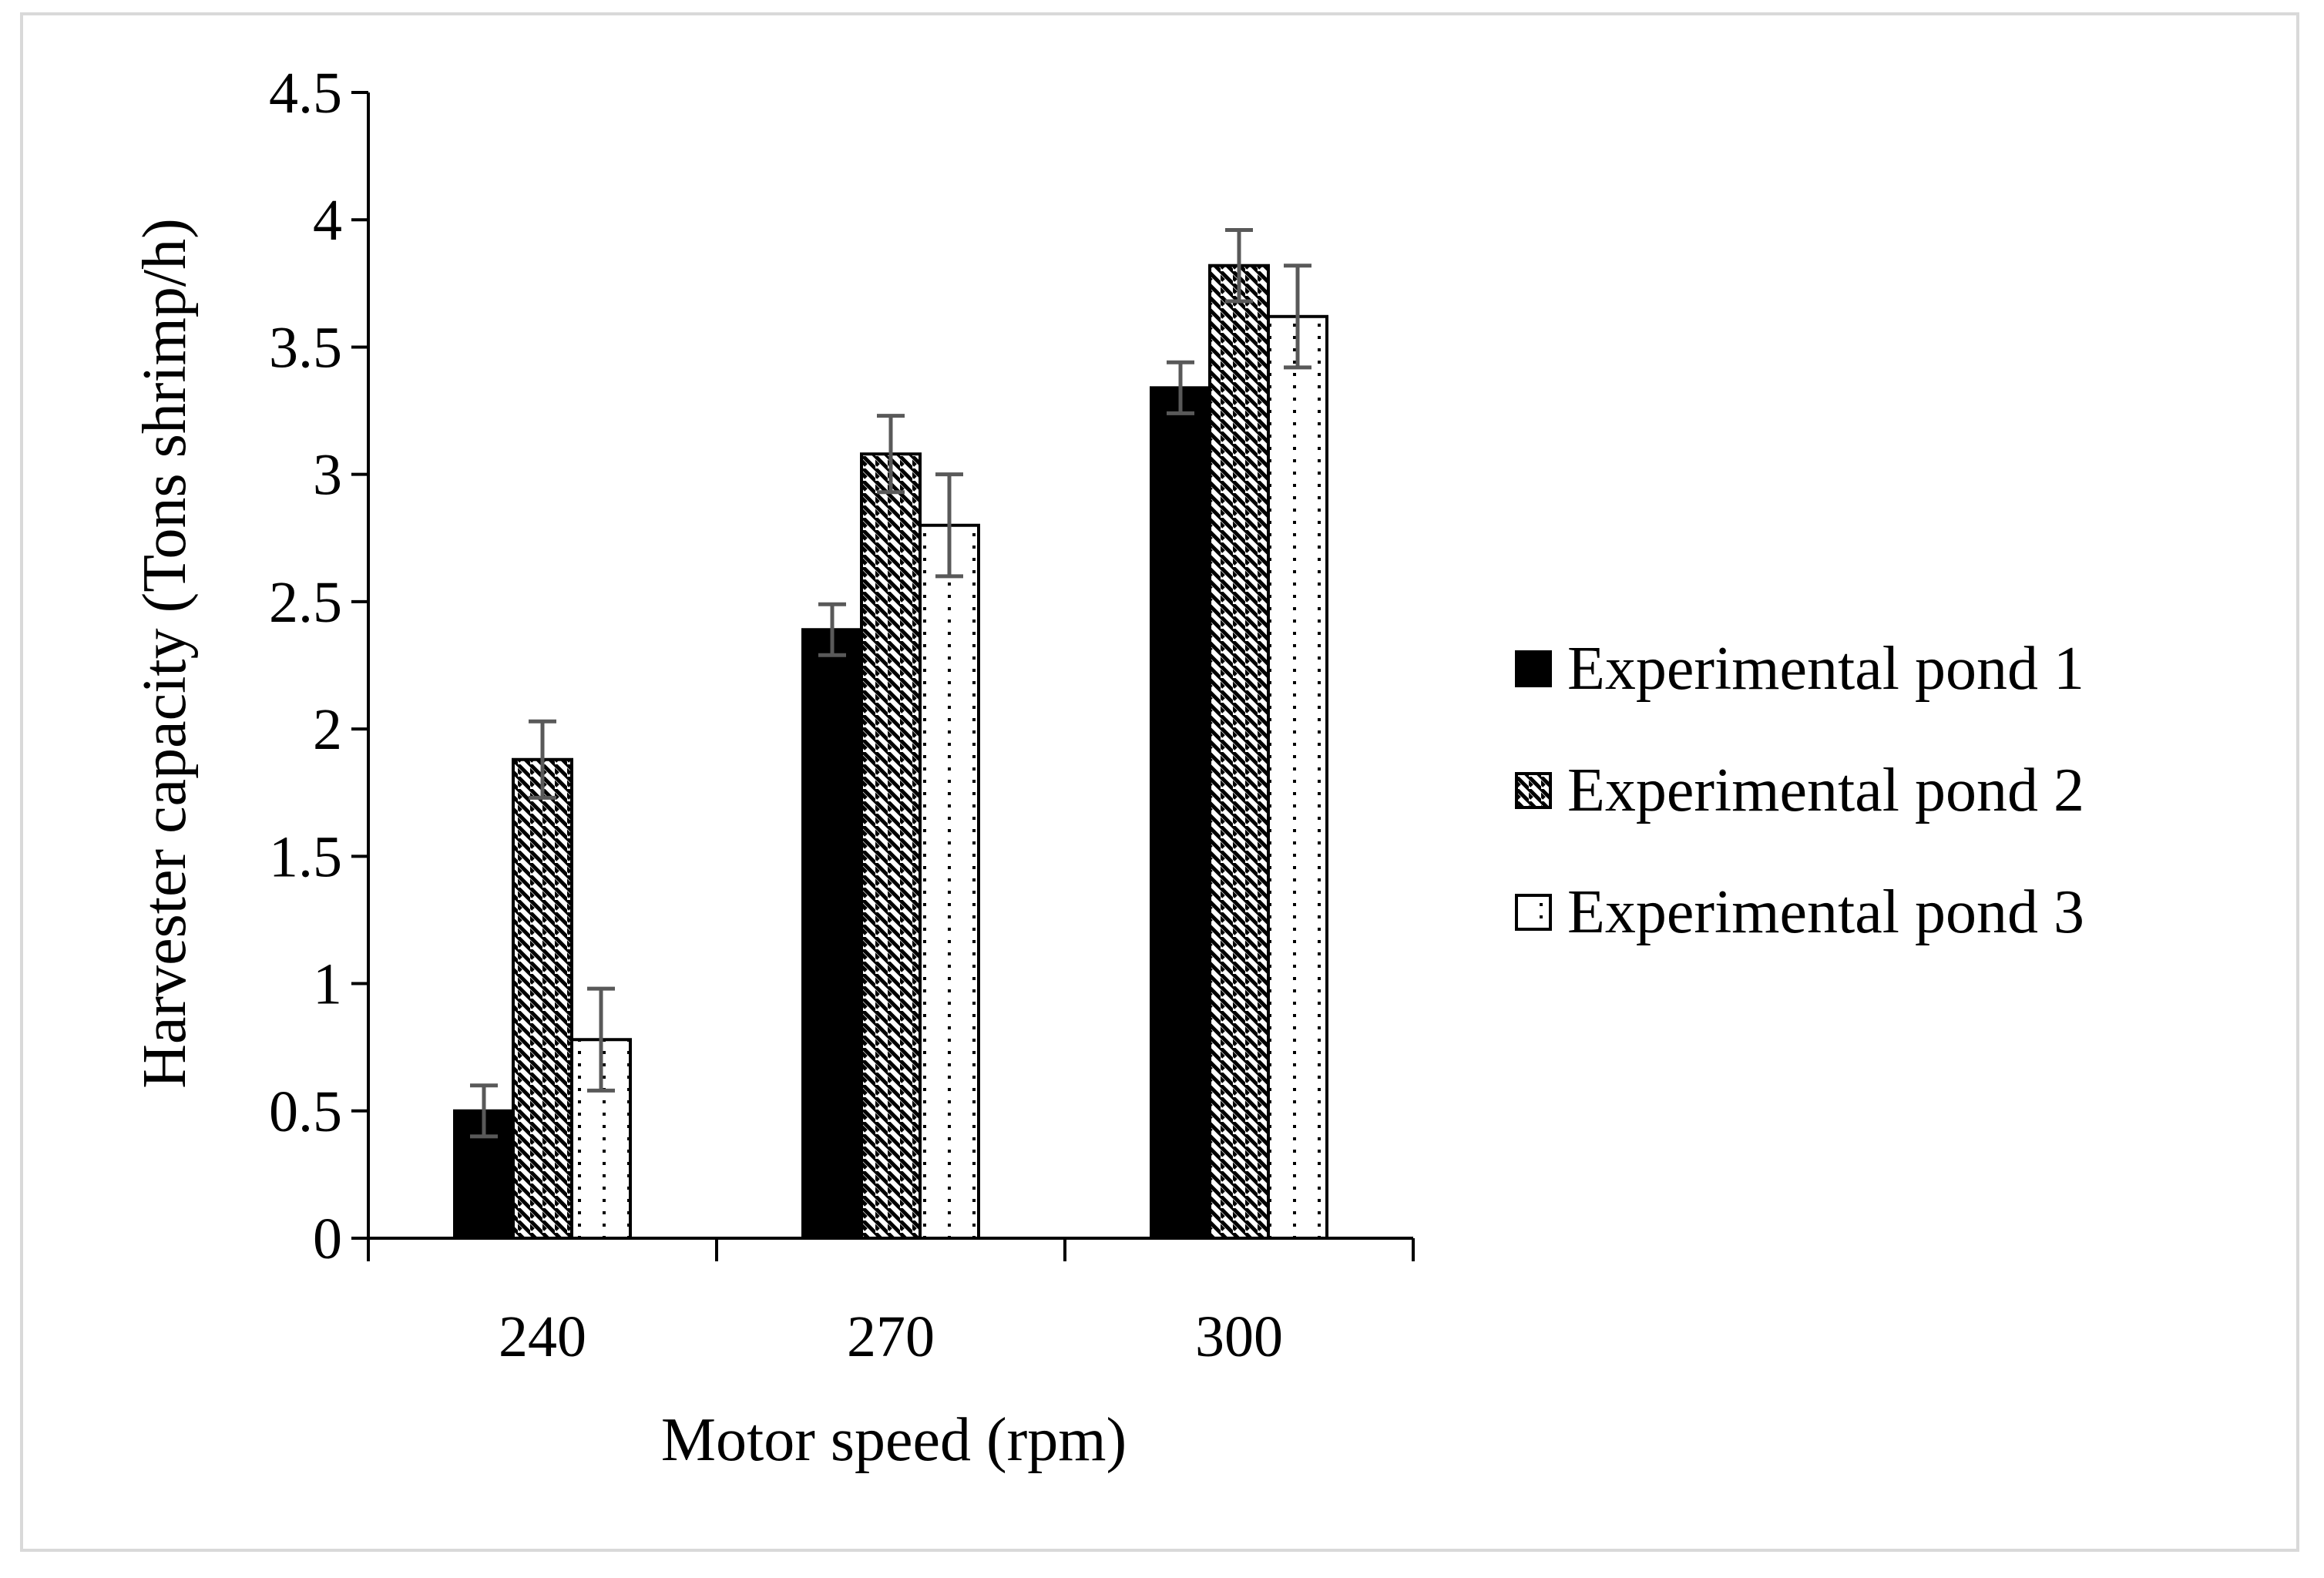 The width and height of the screenshot is (2324, 1578). What do you see at coordinates (327, 220) in the screenshot?
I see `y-tick-label: 4` at bounding box center [327, 220].